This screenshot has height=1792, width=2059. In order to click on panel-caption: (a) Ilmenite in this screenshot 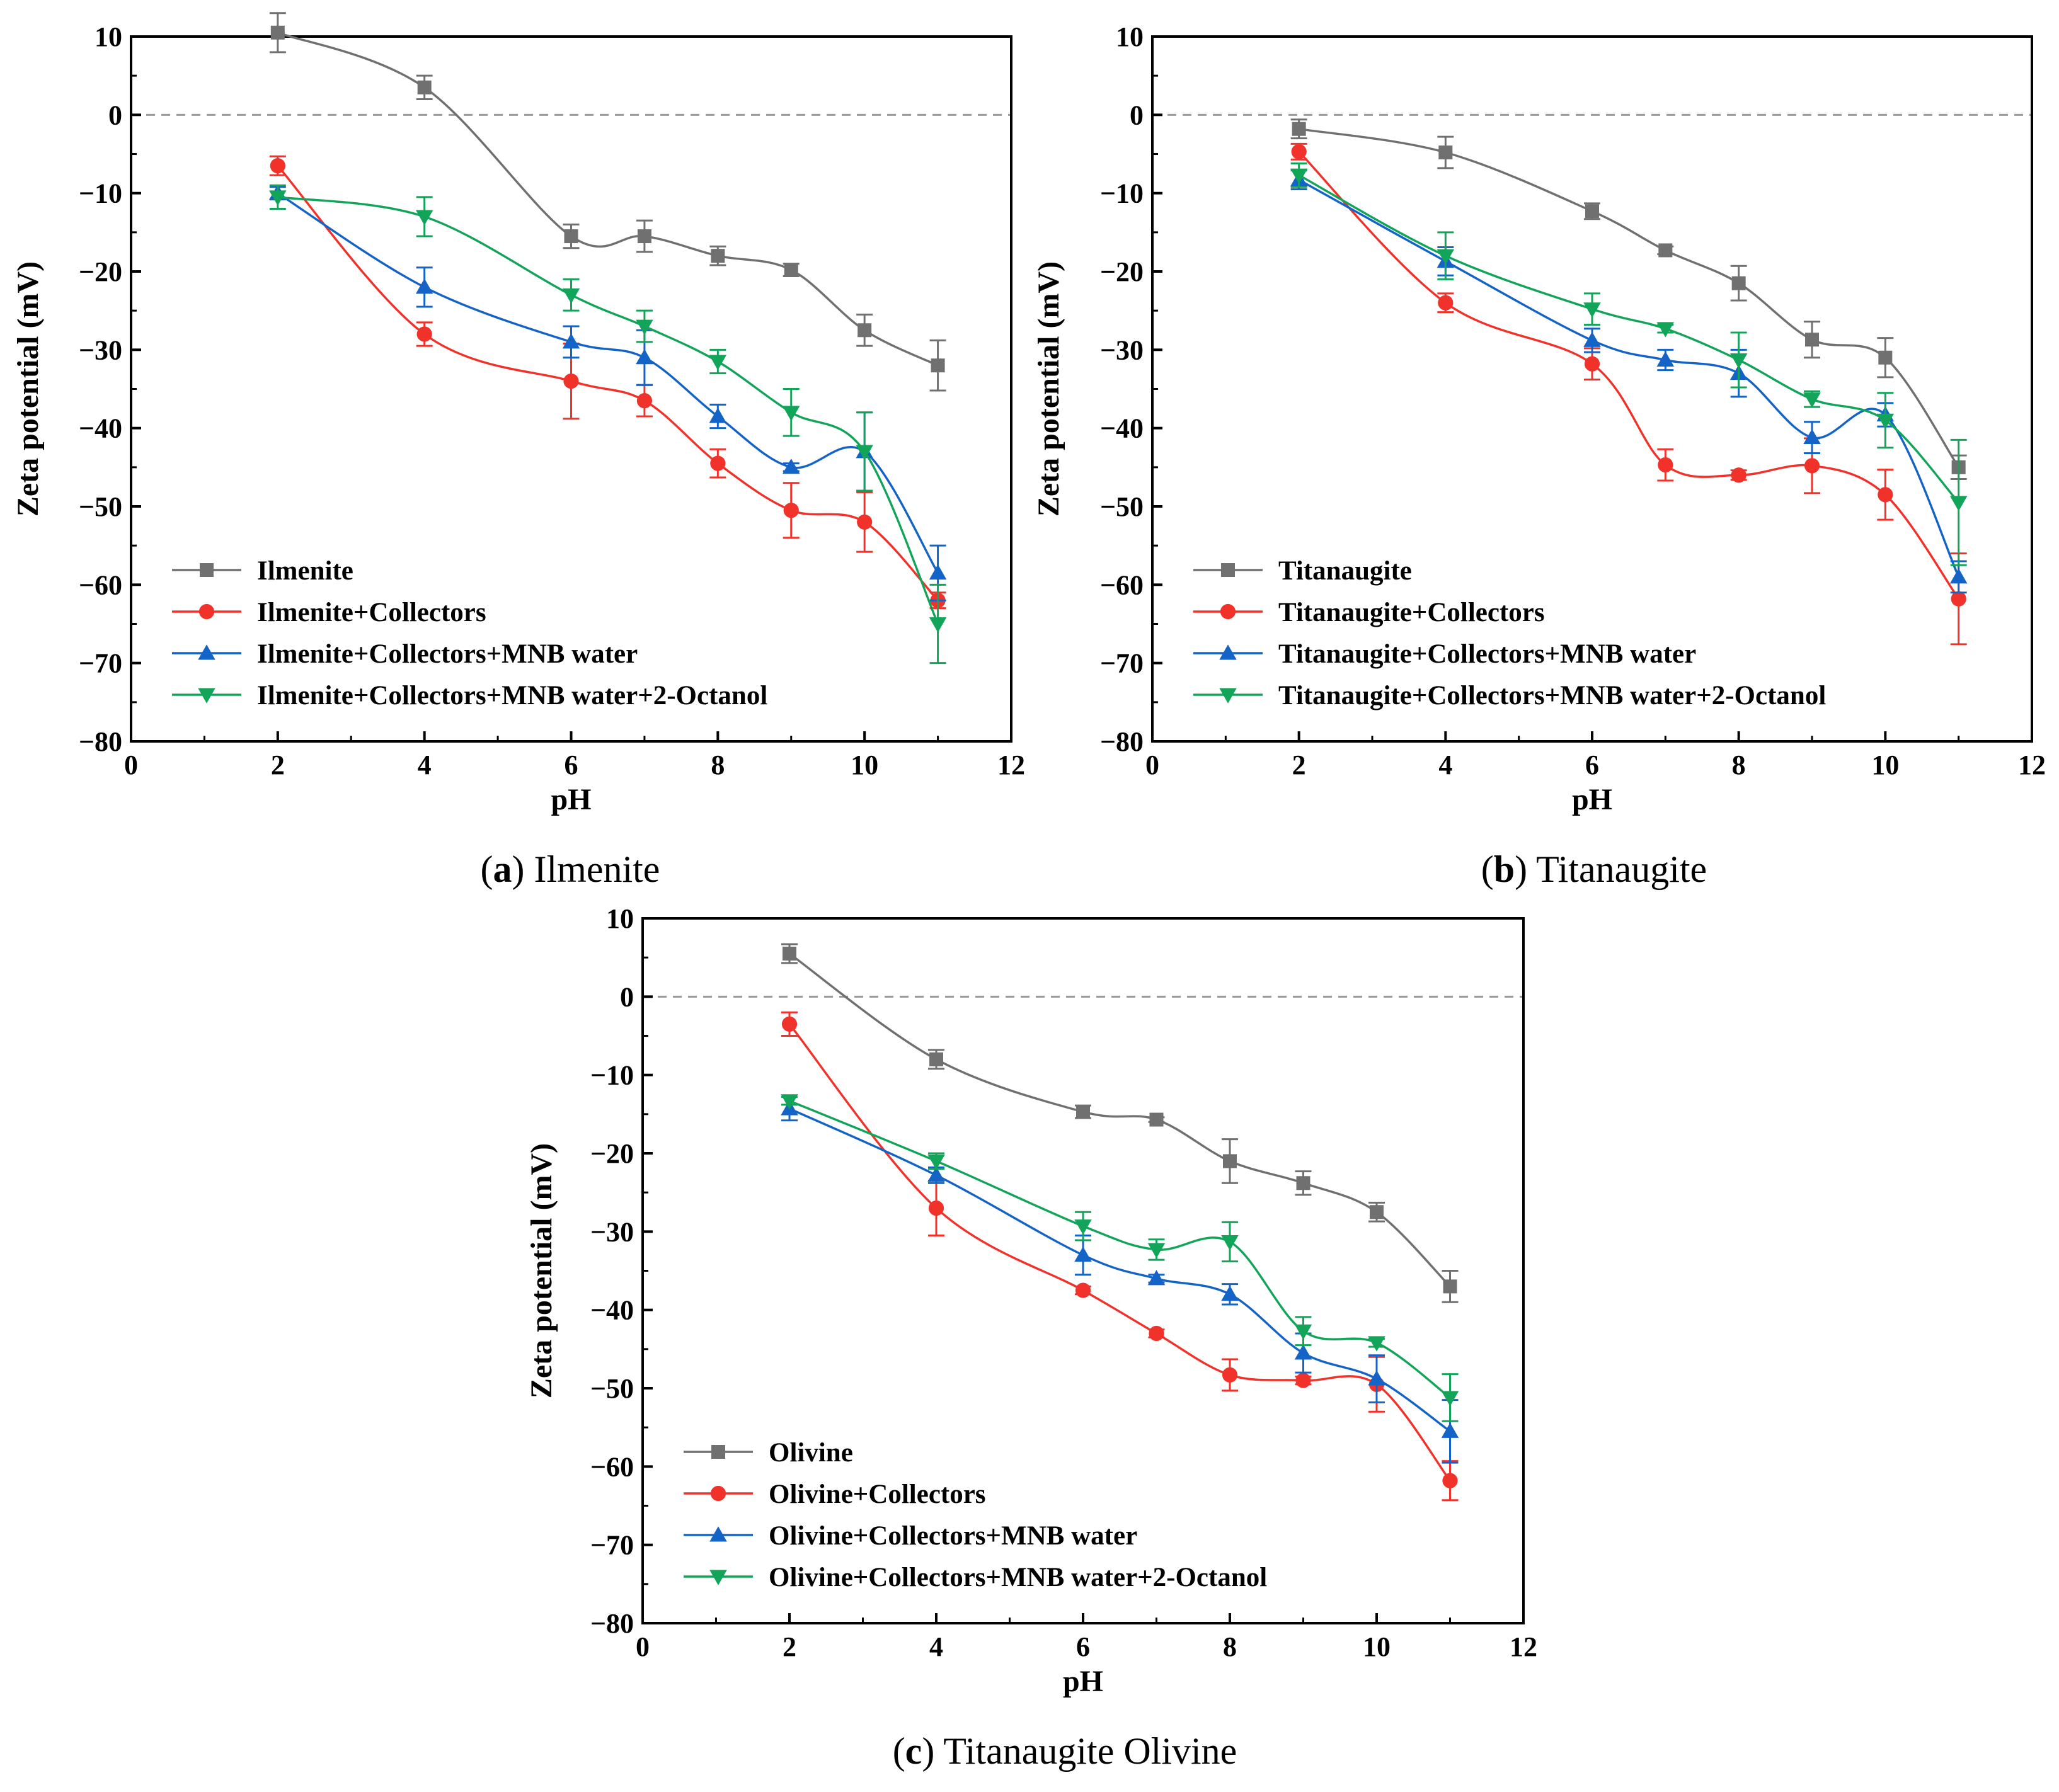, I will do `click(570, 869)`.